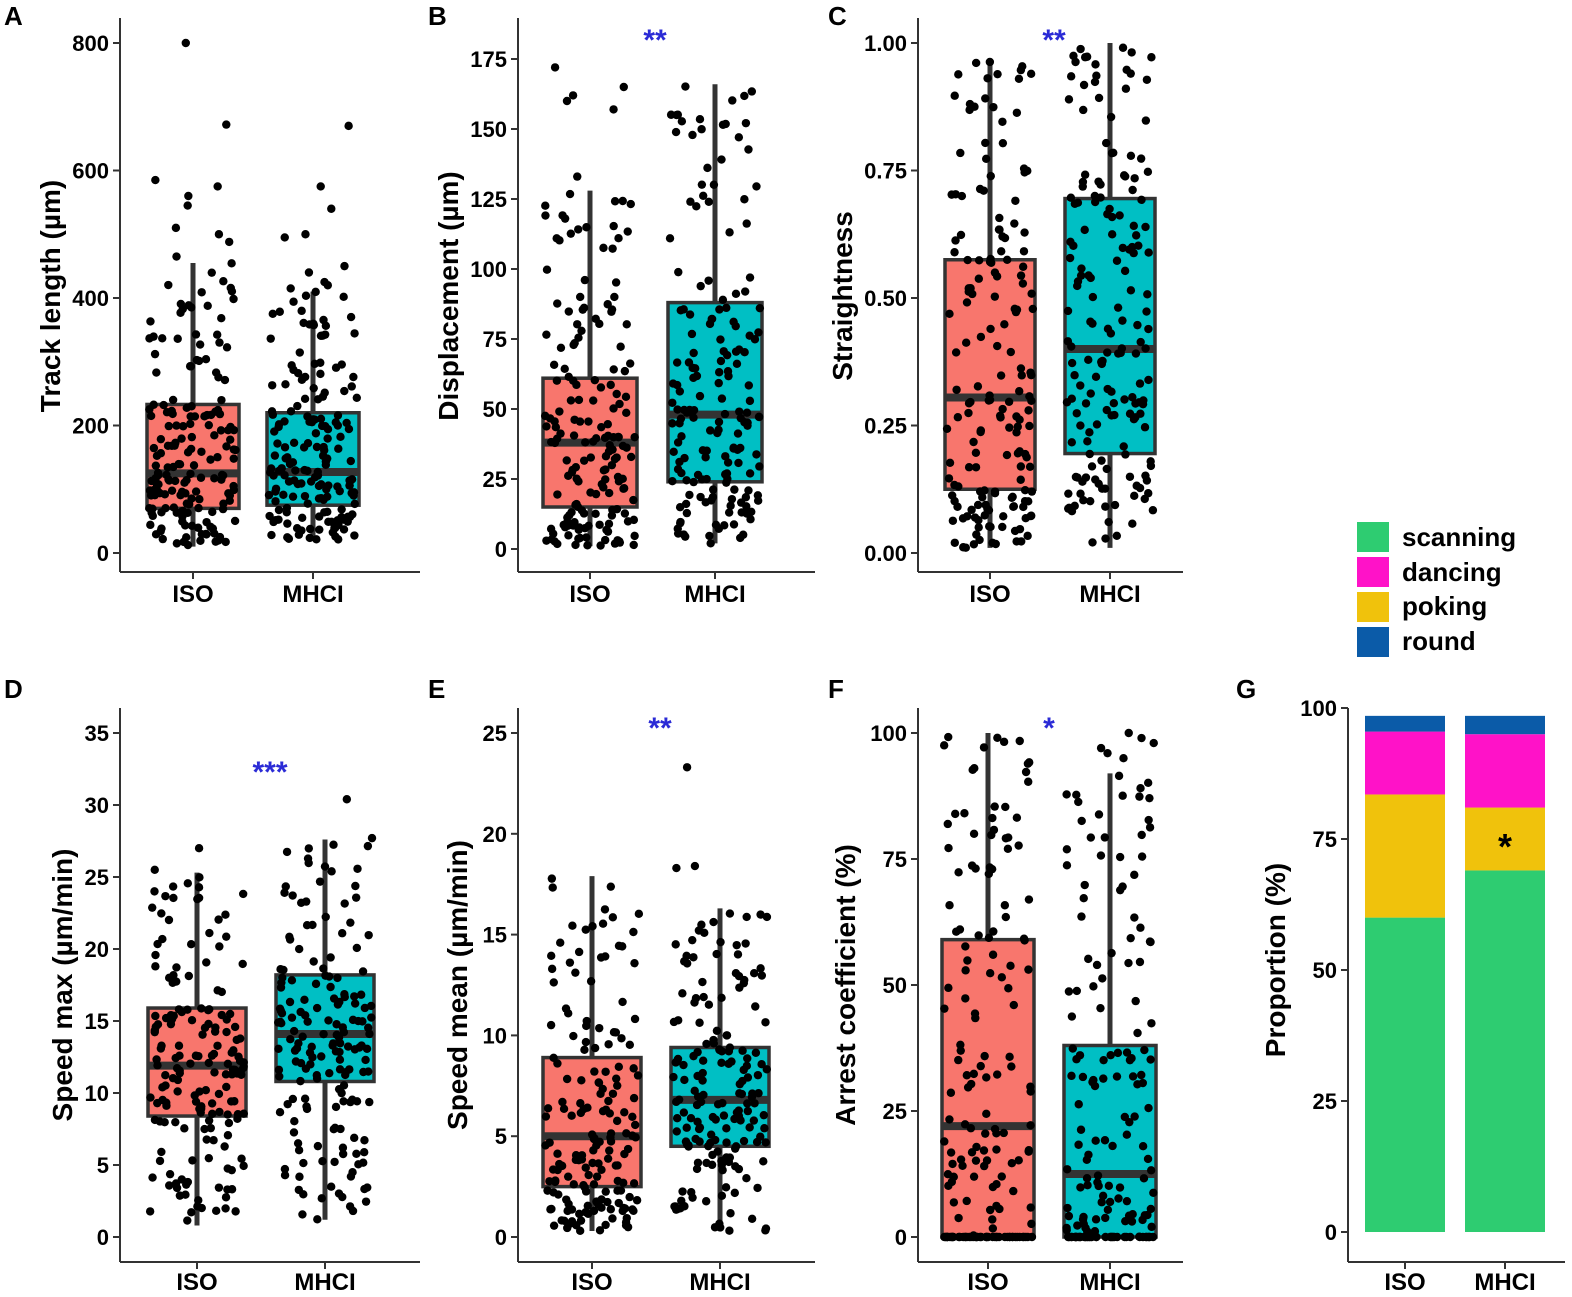  What do you see at coordinates (501, 549) in the screenshot?
I see `y-tick-label: 0` at bounding box center [501, 549].